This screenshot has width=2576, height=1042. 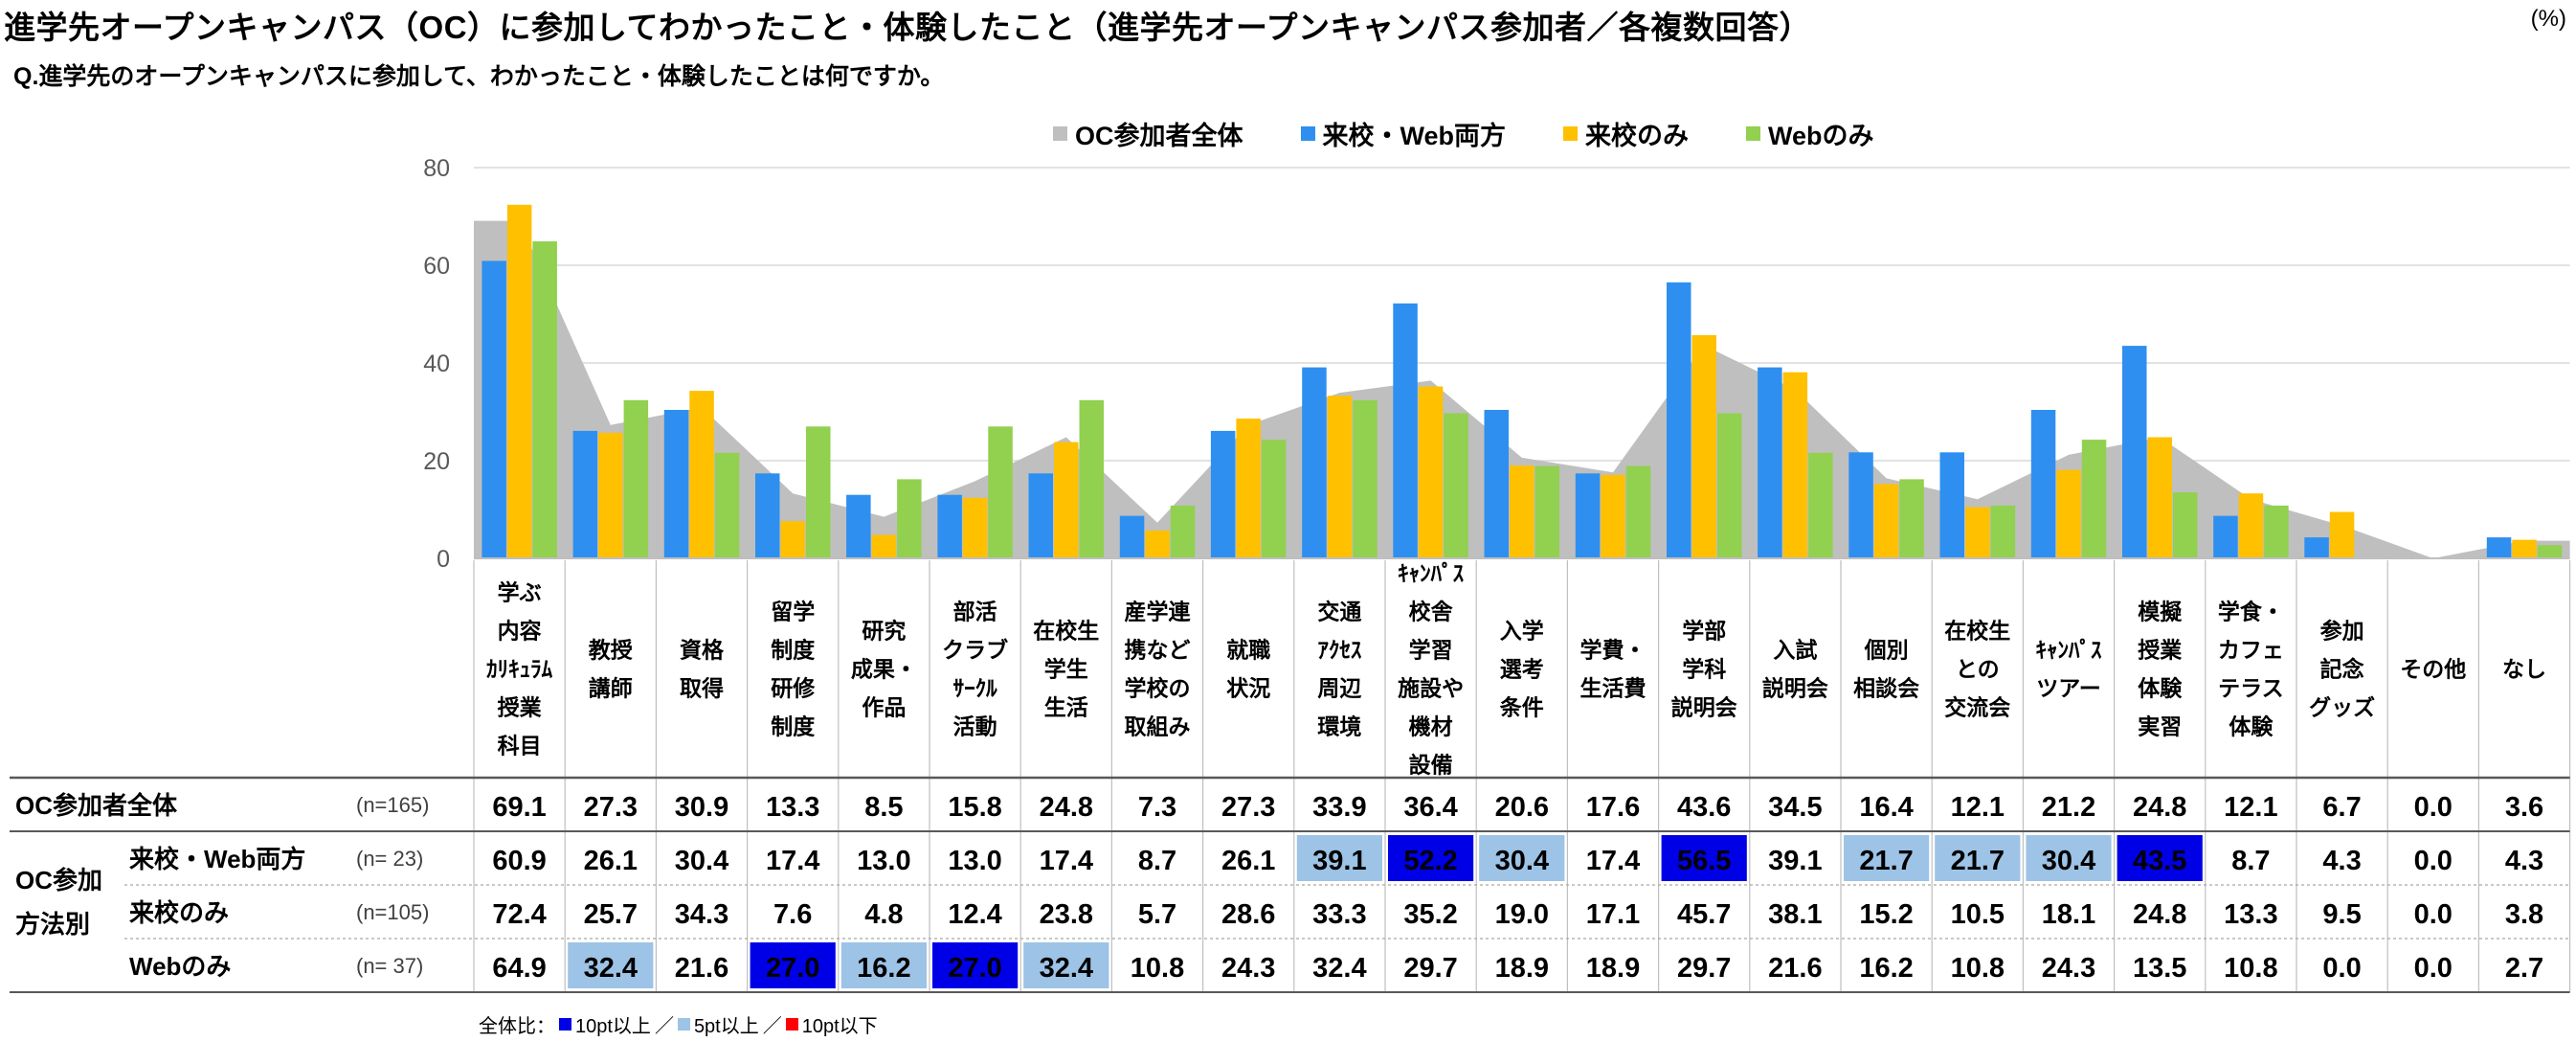 What do you see at coordinates (2159, 861) in the screenshot?
I see `table-cell-value: 43.5` at bounding box center [2159, 861].